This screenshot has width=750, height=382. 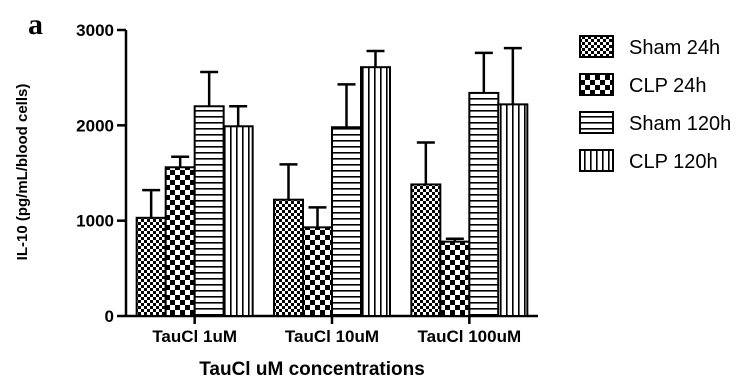 I want to click on y-tick-label-3: 3000, so click(x=95, y=30).